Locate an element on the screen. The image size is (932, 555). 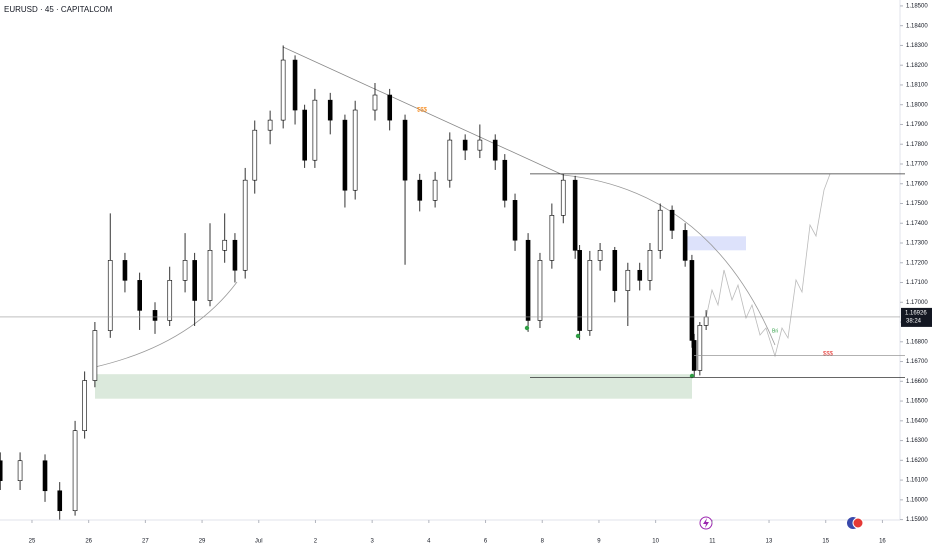
x-tick-label: 26 is located at coordinates (88, 542).